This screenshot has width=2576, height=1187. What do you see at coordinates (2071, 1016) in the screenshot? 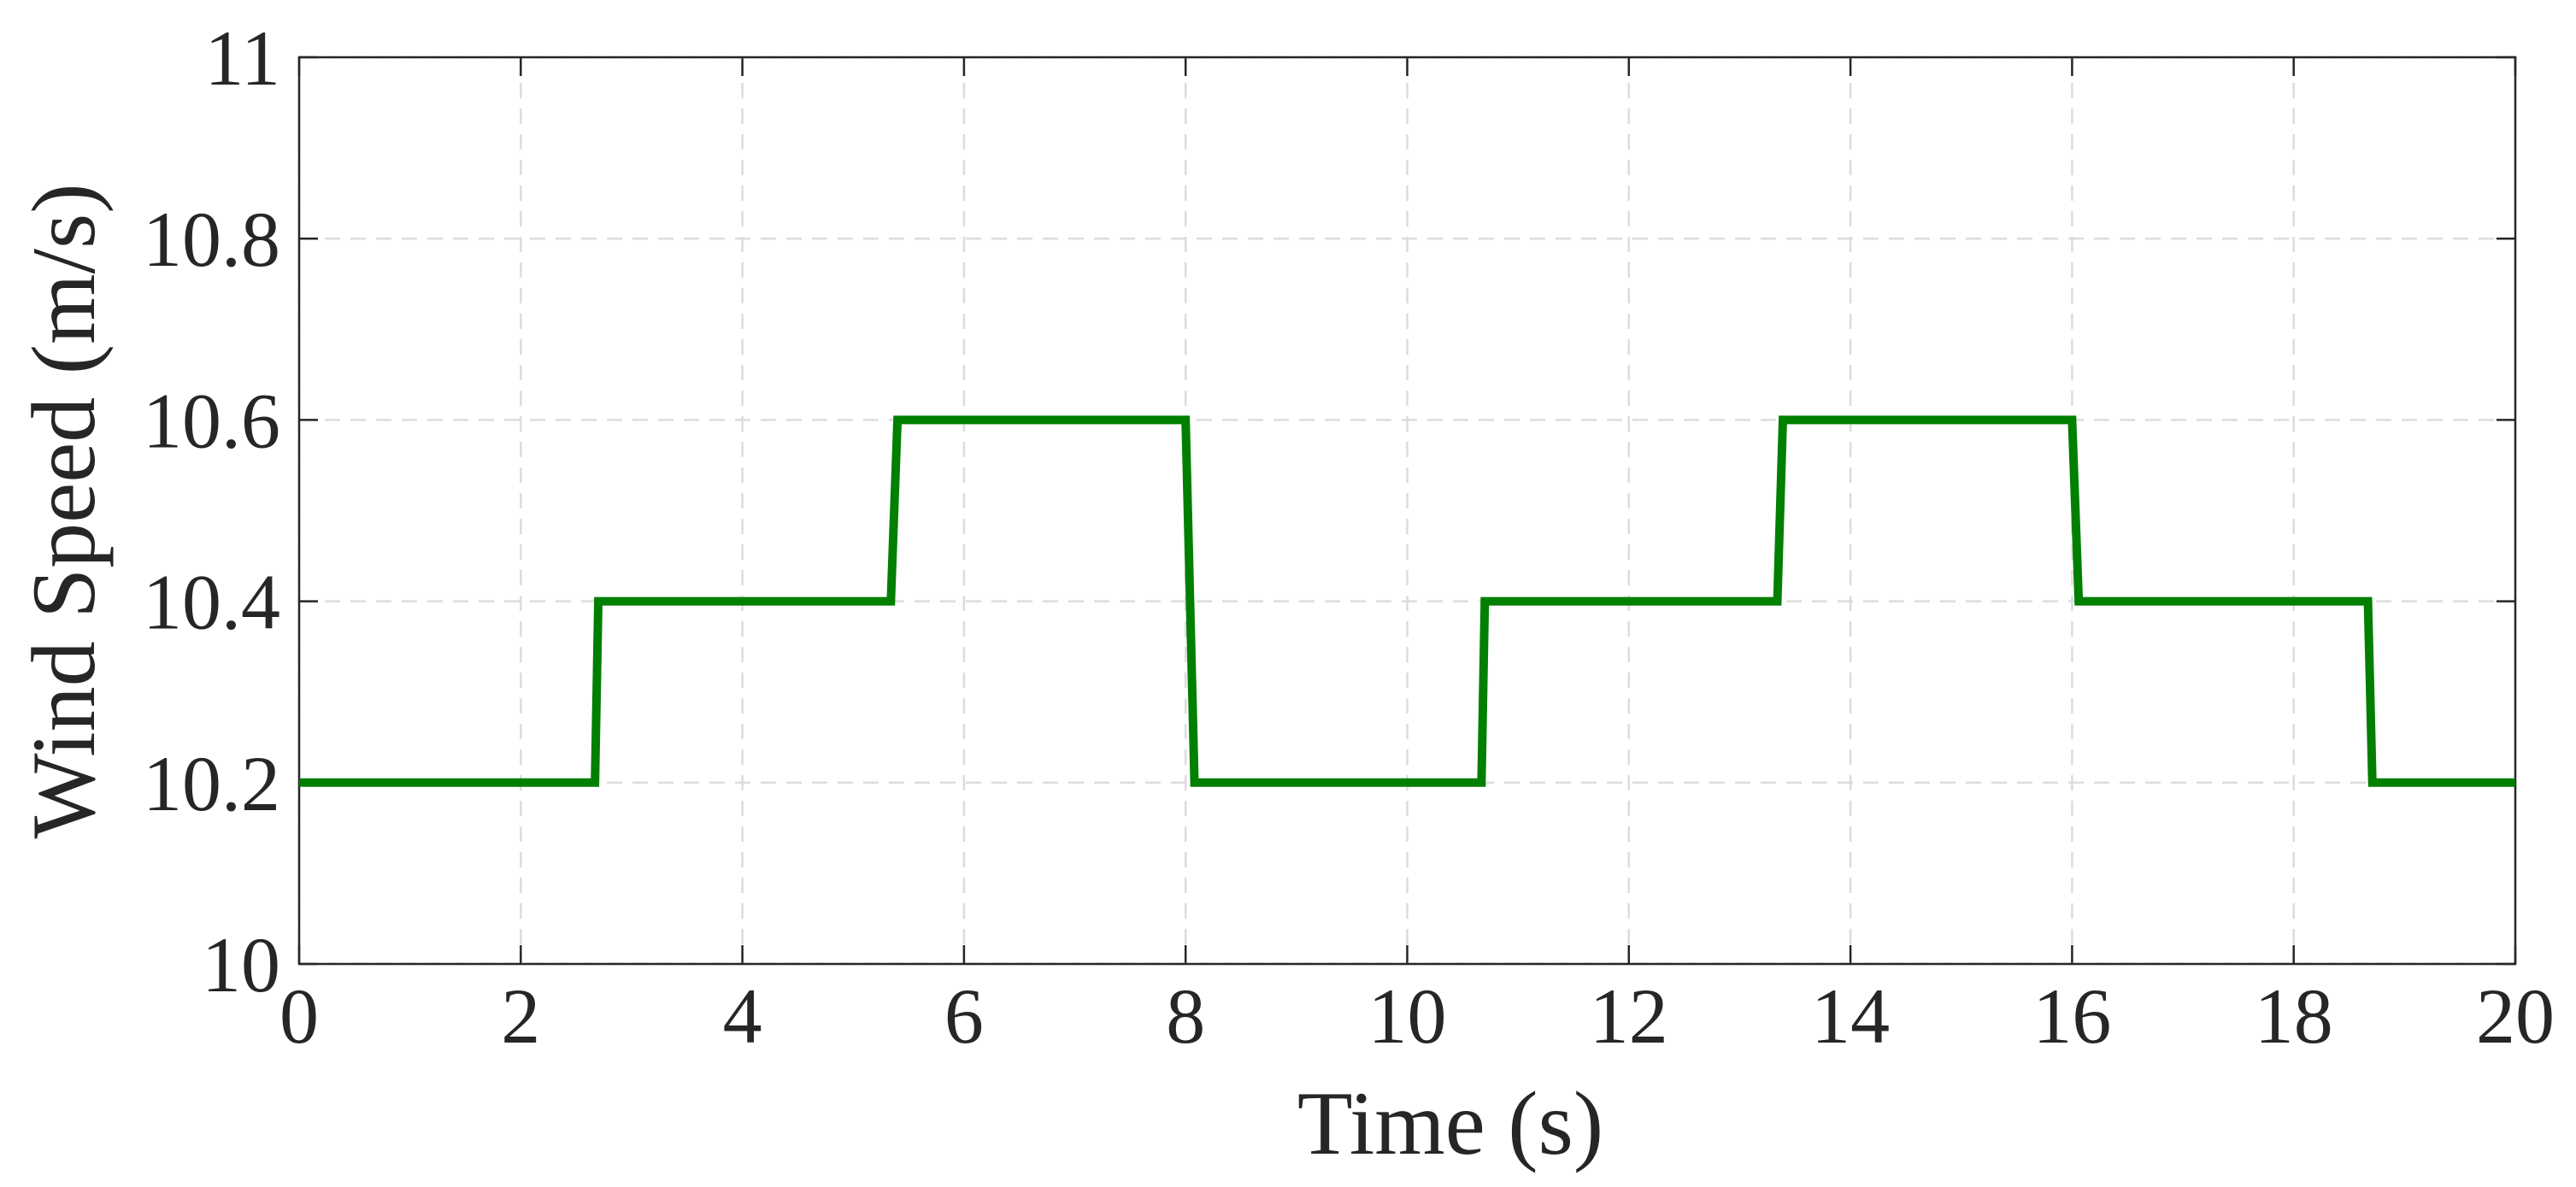
I see `x-tick-label: 16` at bounding box center [2071, 1016].